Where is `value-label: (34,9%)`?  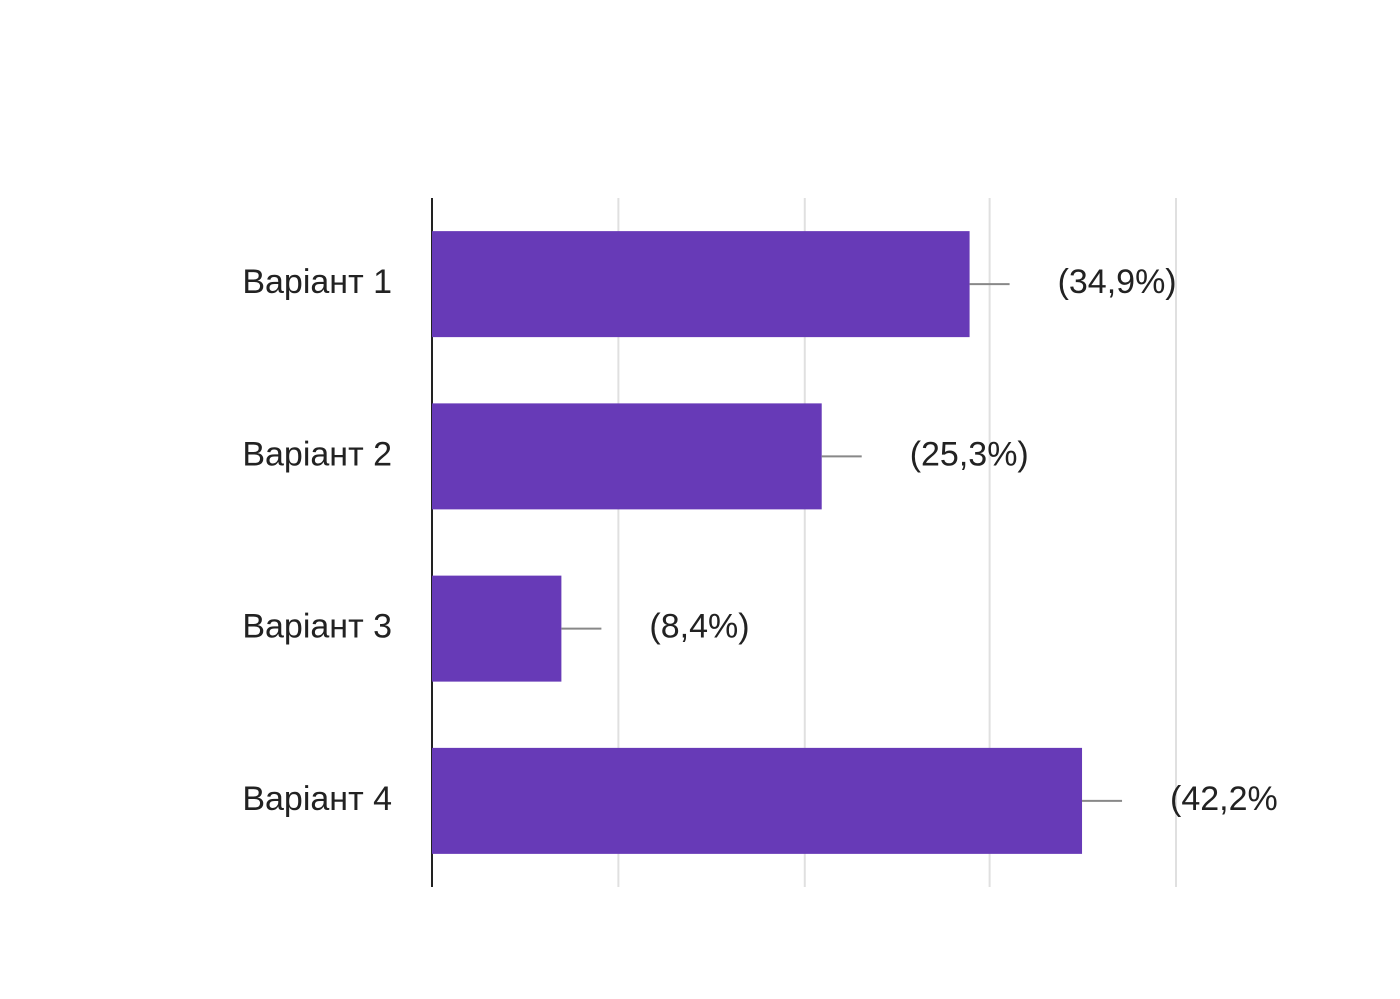
value-label: (34,9%) is located at coordinates (1117, 282).